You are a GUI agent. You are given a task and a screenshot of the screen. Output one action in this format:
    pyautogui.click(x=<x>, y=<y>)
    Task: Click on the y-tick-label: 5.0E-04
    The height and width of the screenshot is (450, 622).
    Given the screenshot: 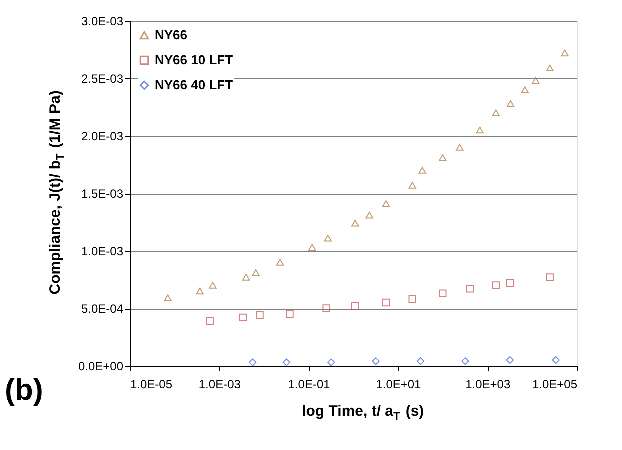 What is the action you would take?
    pyautogui.click(x=102, y=309)
    